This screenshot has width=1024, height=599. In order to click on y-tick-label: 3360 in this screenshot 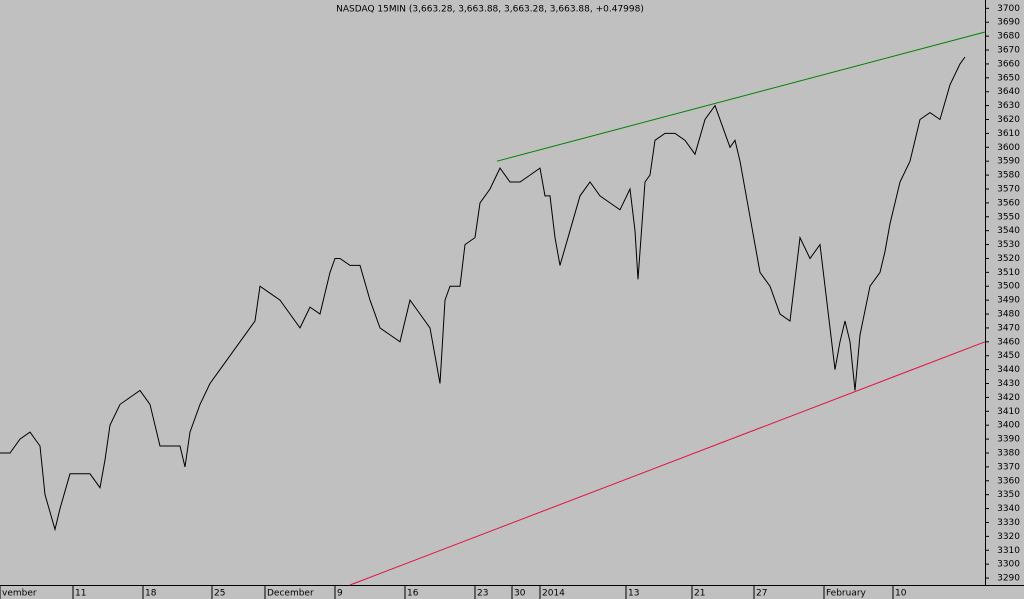, I will do `click(1008, 481)`.